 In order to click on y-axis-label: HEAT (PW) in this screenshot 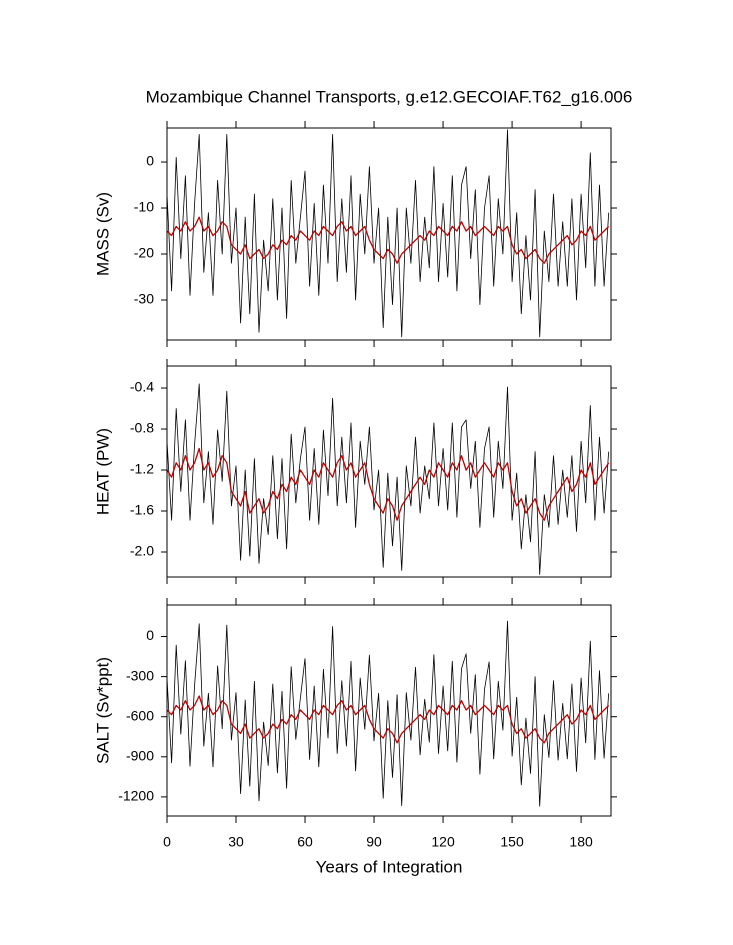, I will do `click(102, 471)`.